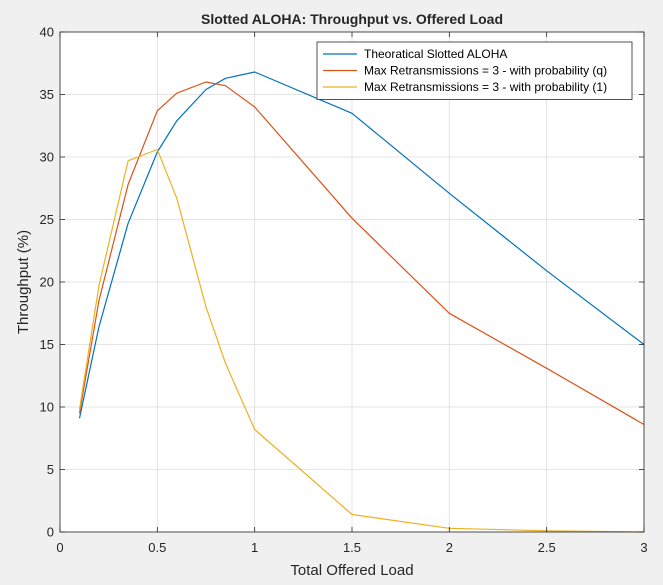 Image resolution: width=663 pixels, height=585 pixels. Describe the element at coordinates (547, 547) in the screenshot. I see `x-tick-label: 2.5` at that location.